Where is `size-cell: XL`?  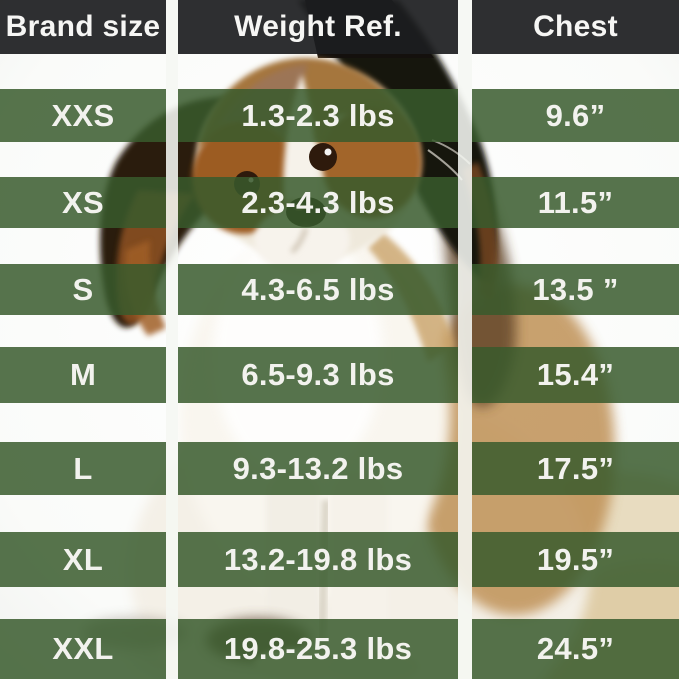 size-cell: XL is located at coordinates (83, 559).